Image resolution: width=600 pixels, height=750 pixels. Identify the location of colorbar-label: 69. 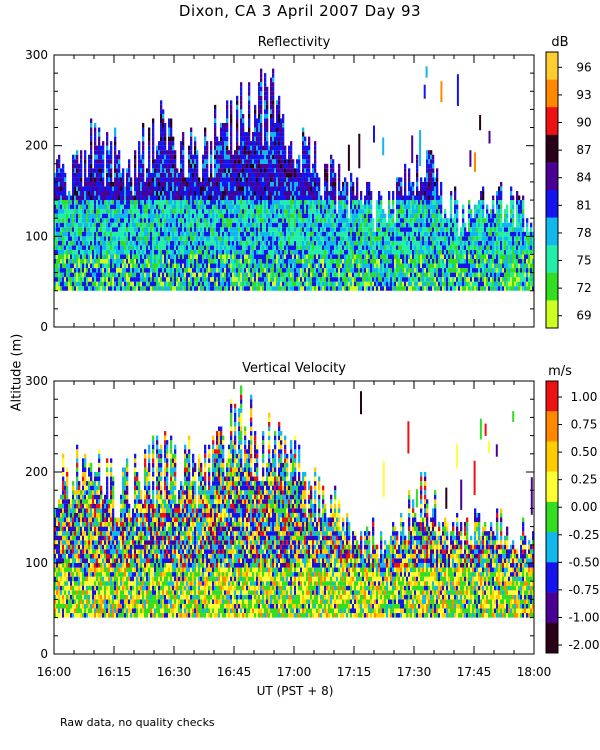
(583, 316).